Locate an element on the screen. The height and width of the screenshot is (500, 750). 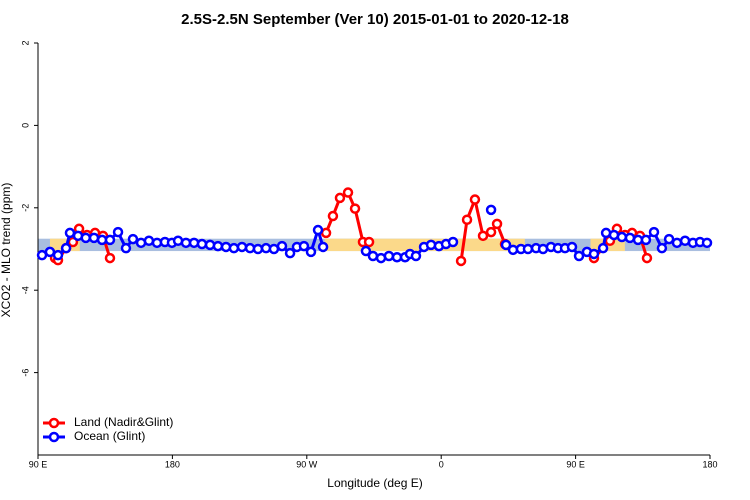
legend-label: Ocean (Glint) is located at coordinates (109, 436).